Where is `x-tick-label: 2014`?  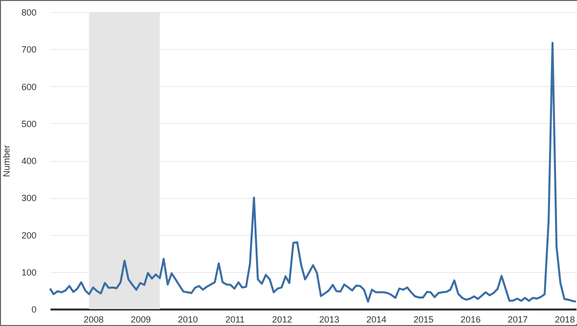 x-tick-label: 2014 is located at coordinates (376, 319).